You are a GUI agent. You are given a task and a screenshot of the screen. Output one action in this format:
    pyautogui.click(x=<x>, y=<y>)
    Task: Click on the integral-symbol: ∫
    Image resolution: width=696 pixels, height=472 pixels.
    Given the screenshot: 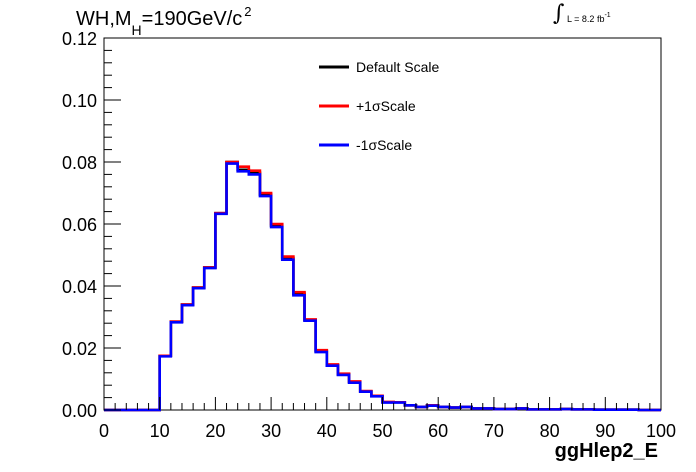 What is the action you would take?
    pyautogui.click(x=559, y=13)
    